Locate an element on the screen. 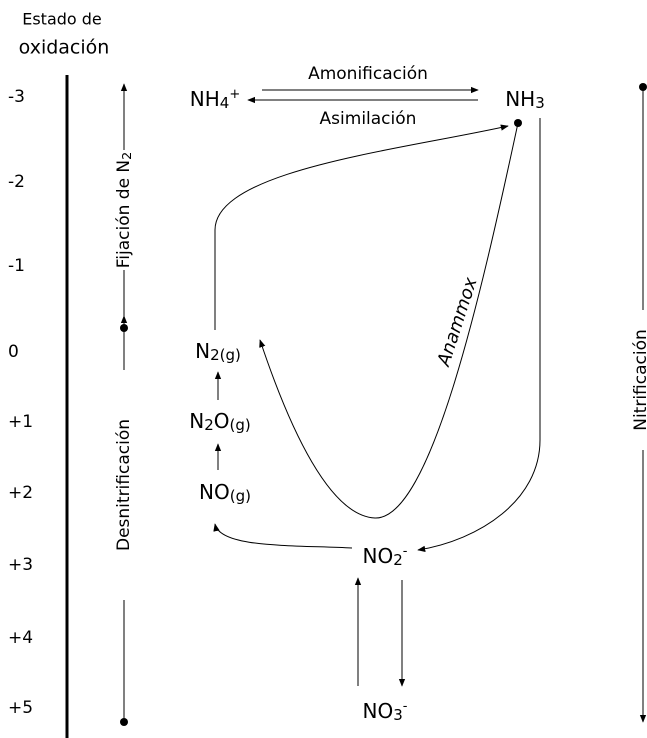 The image size is (647, 738). level-label: +4 is located at coordinates (20, 638).